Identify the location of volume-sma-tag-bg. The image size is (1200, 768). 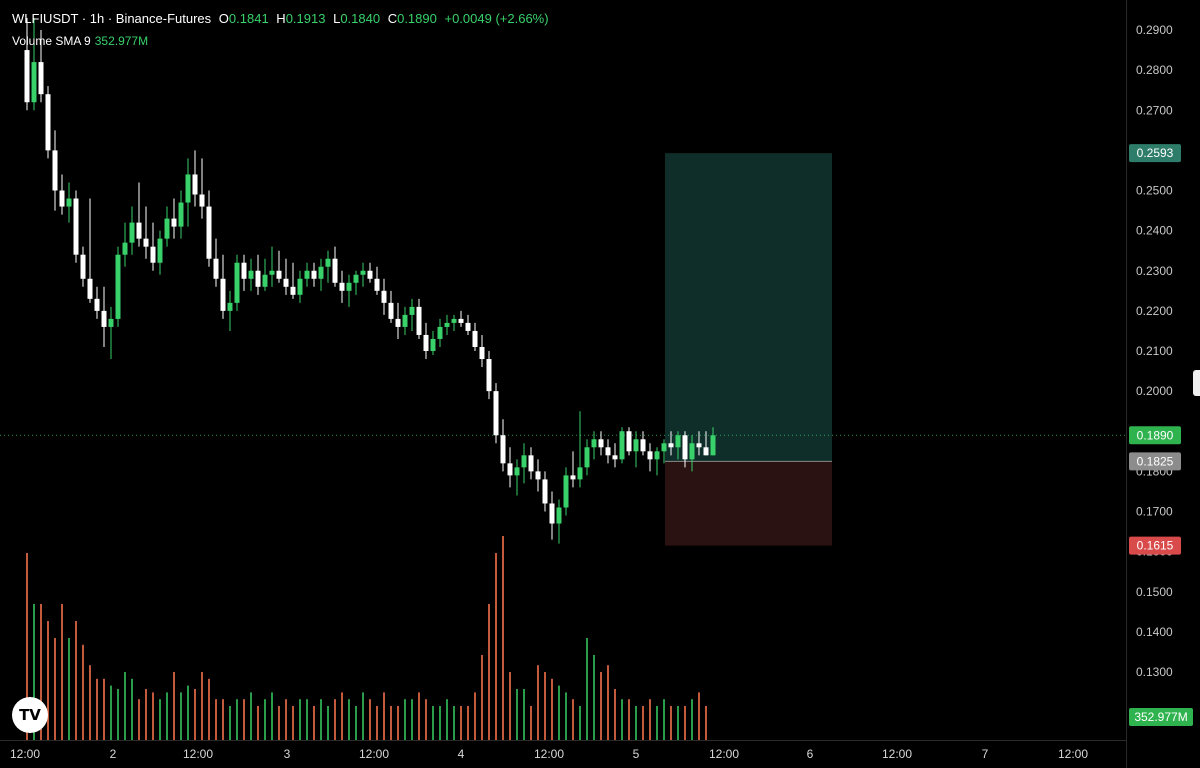
(1161, 717).